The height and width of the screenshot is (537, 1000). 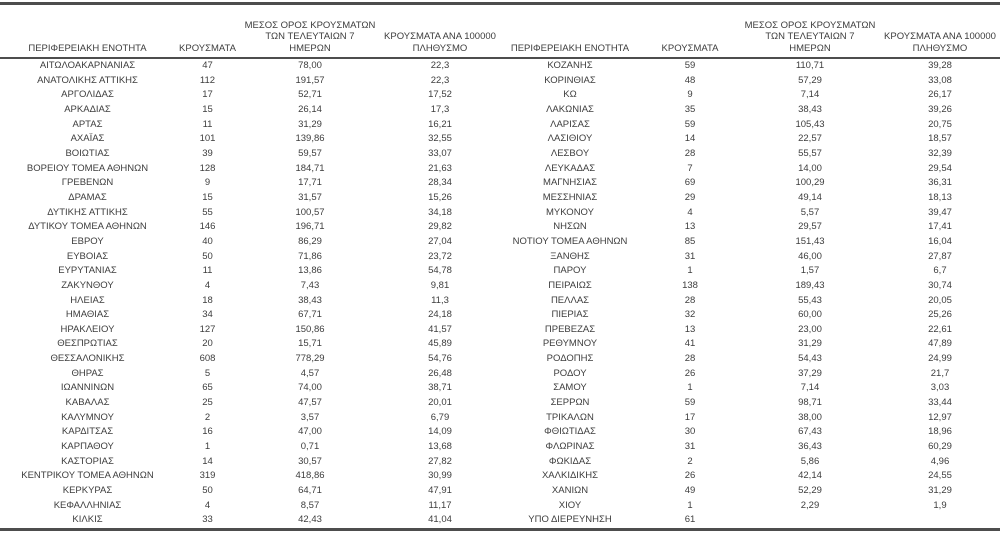 I want to click on cases-cell: 47, so click(x=207, y=65).